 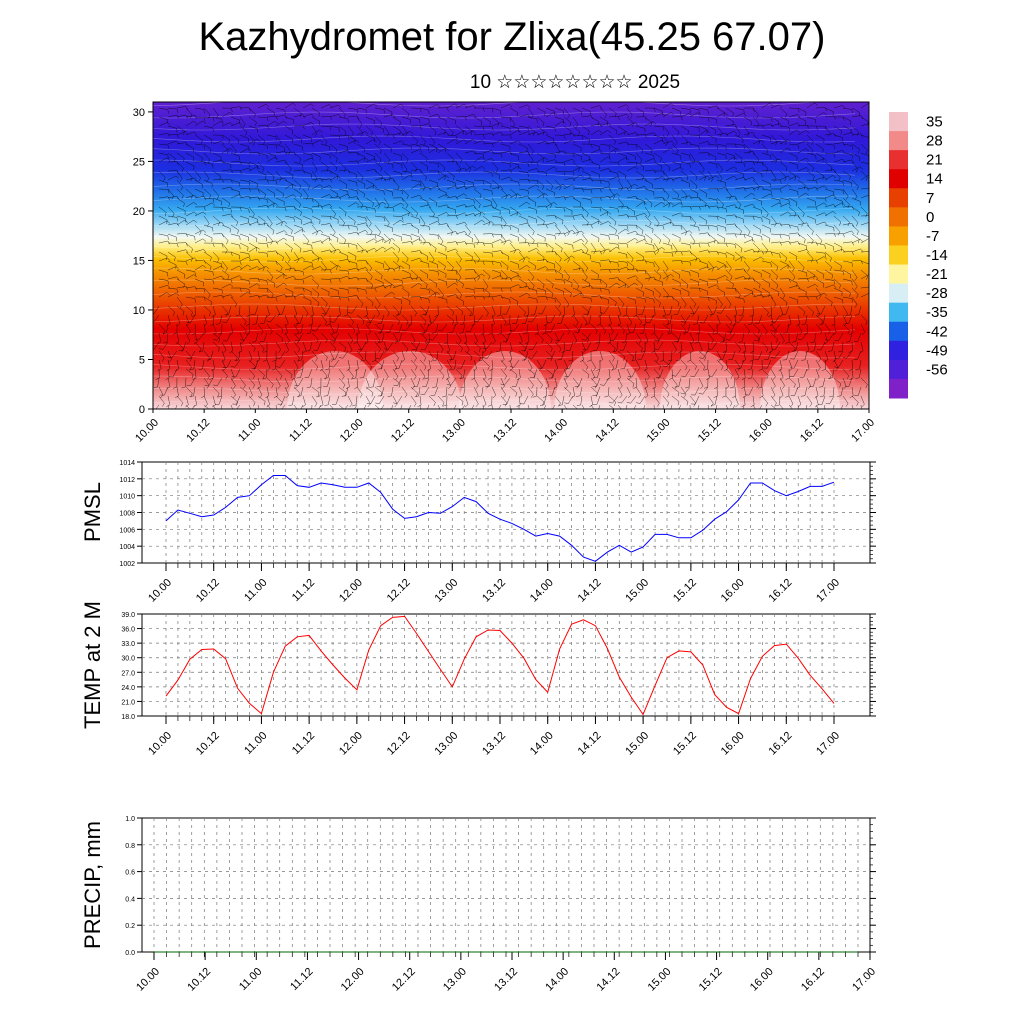 What do you see at coordinates (128, 702) in the screenshot?
I see `temp-ytick-label: 21.0` at bounding box center [128, 702].